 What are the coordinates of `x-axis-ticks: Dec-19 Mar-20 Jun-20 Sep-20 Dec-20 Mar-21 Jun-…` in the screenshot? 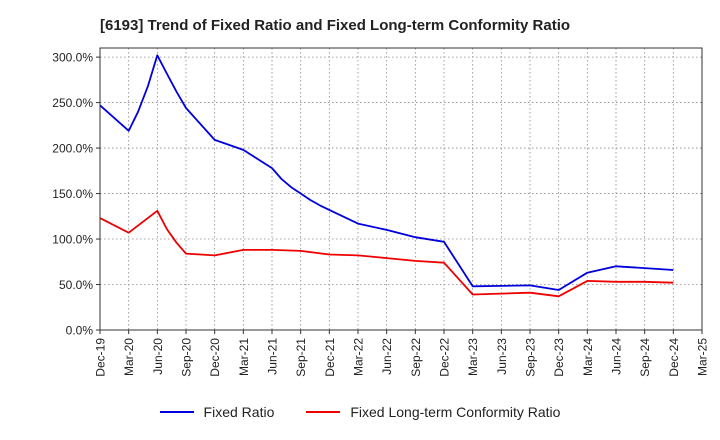 It's located at (402, 353).